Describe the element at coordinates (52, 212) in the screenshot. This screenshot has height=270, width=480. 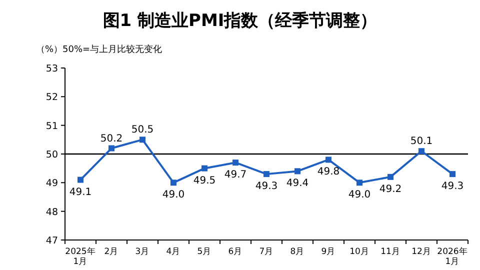
I see `y-tick-label: 48` at that location.